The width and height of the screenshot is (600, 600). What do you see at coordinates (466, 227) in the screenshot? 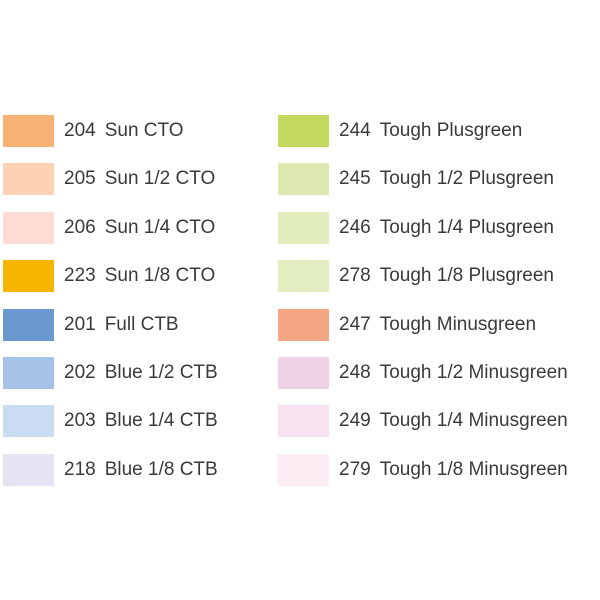
I see `gel-name: Tough 1/4 Plusgreen` at bounding box center [466, 227].